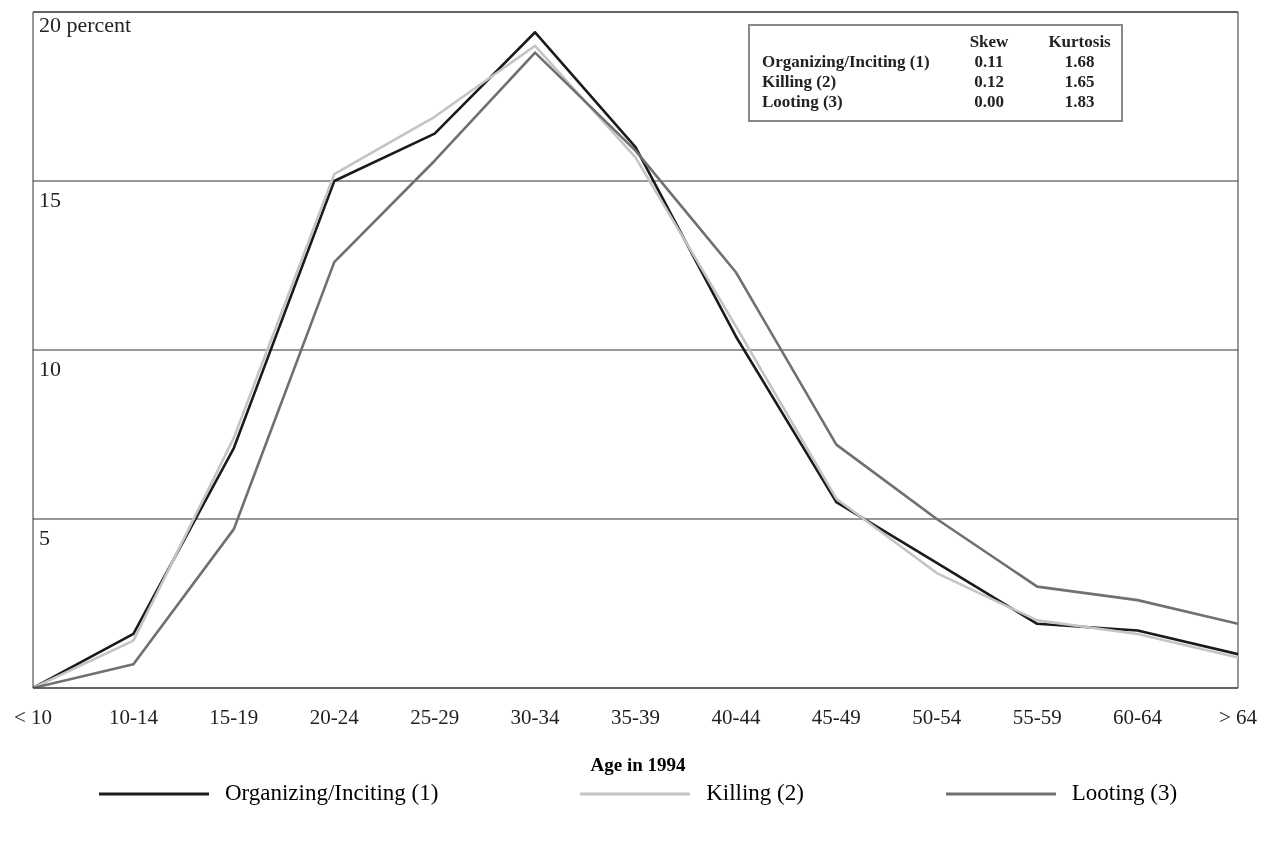 The width and height of the screenshot is (1268, 846). Describe the element at coordinates (989, 82) in the screenshot. I see `annotation: 0.12` at that location.